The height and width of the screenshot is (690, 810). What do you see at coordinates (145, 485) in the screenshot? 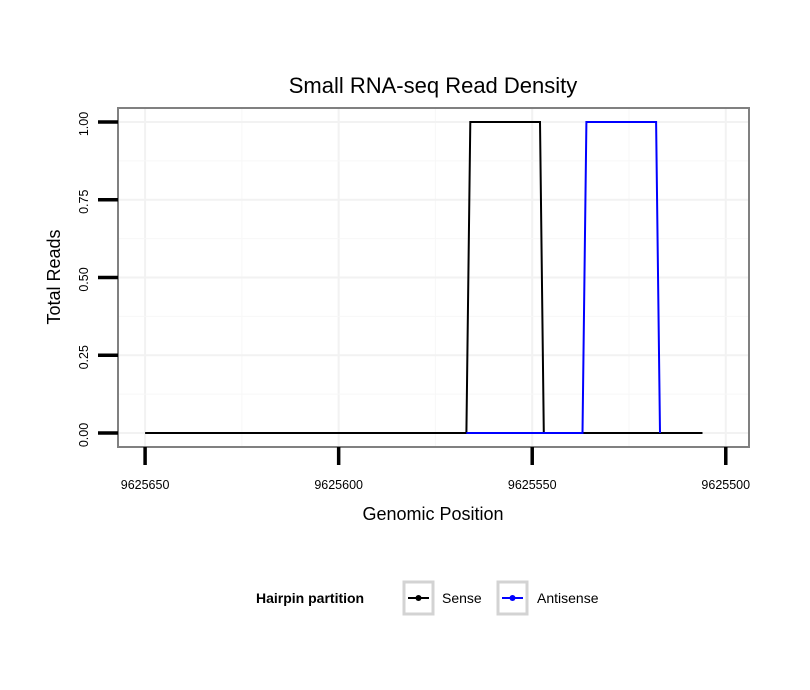
I see `x-tick-label: 9625650` at bounding box center [145, 485].